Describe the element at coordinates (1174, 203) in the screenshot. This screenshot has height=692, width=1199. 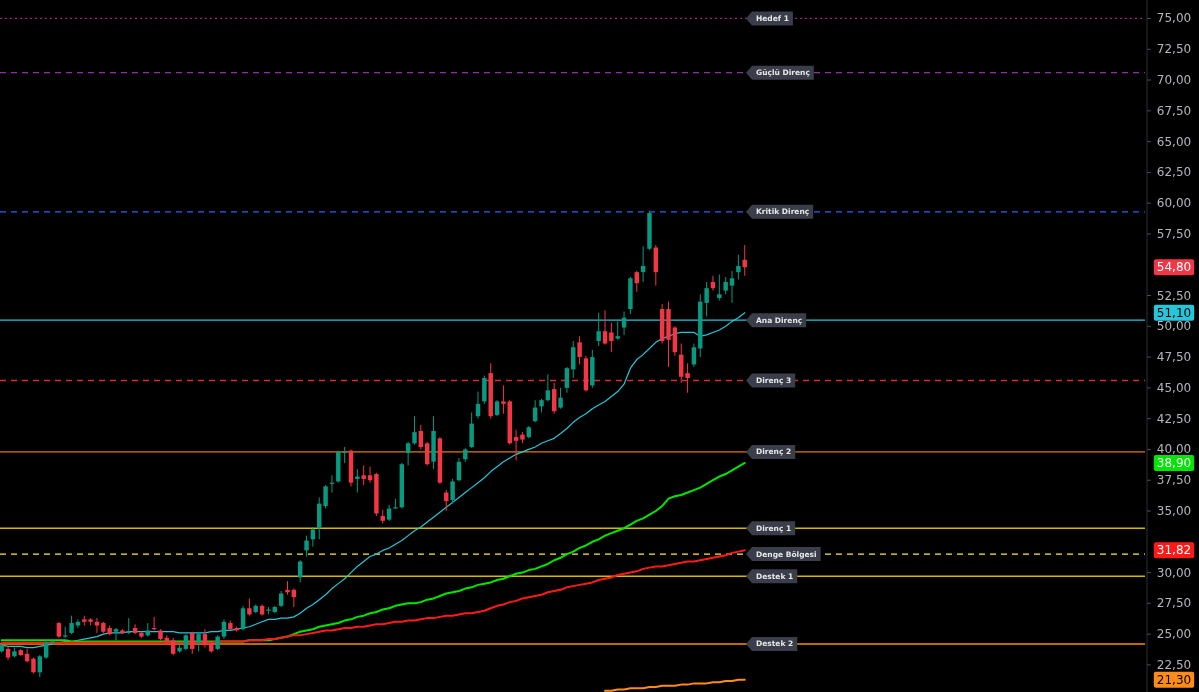
I see `y-tick-label: 60,00` at that location.